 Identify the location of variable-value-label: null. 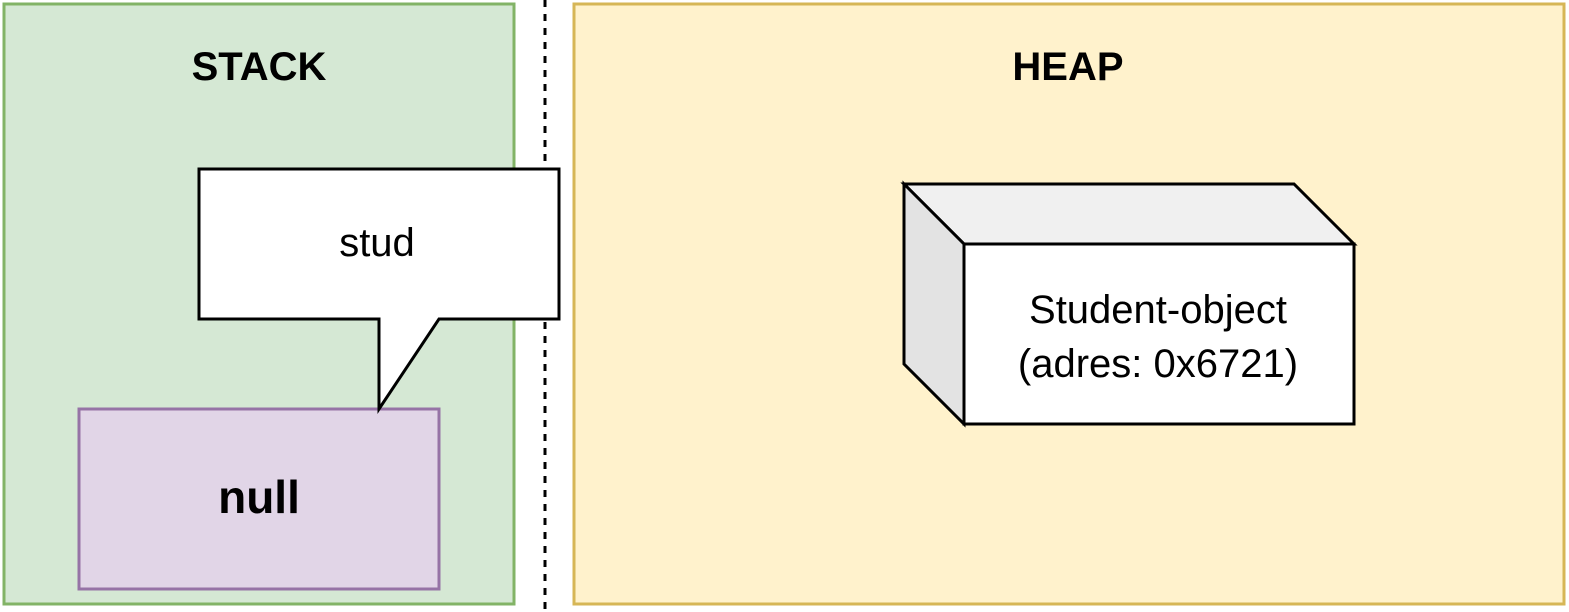
(259, 497).